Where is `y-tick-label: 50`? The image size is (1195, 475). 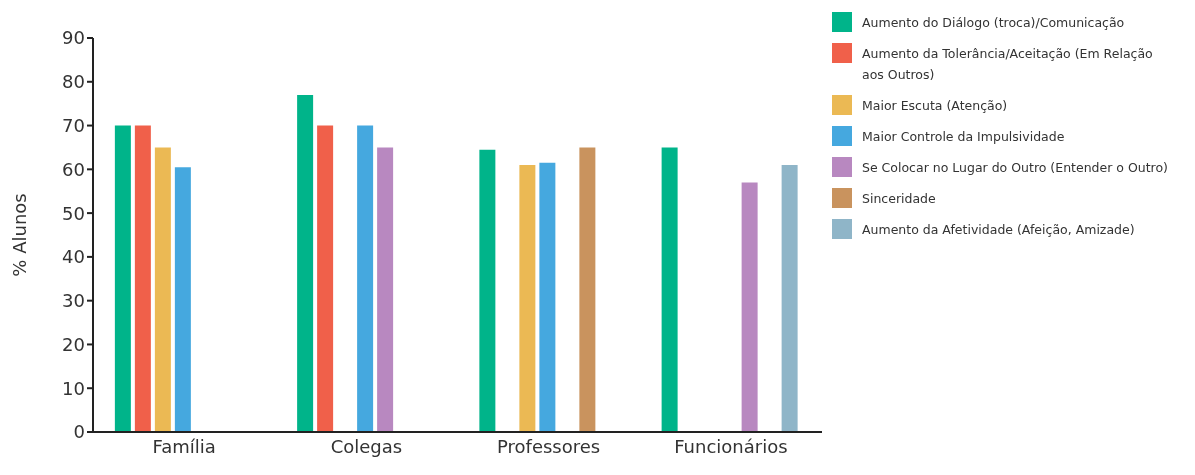 y-tick-label: 50 is located at coordinates (73, 213).